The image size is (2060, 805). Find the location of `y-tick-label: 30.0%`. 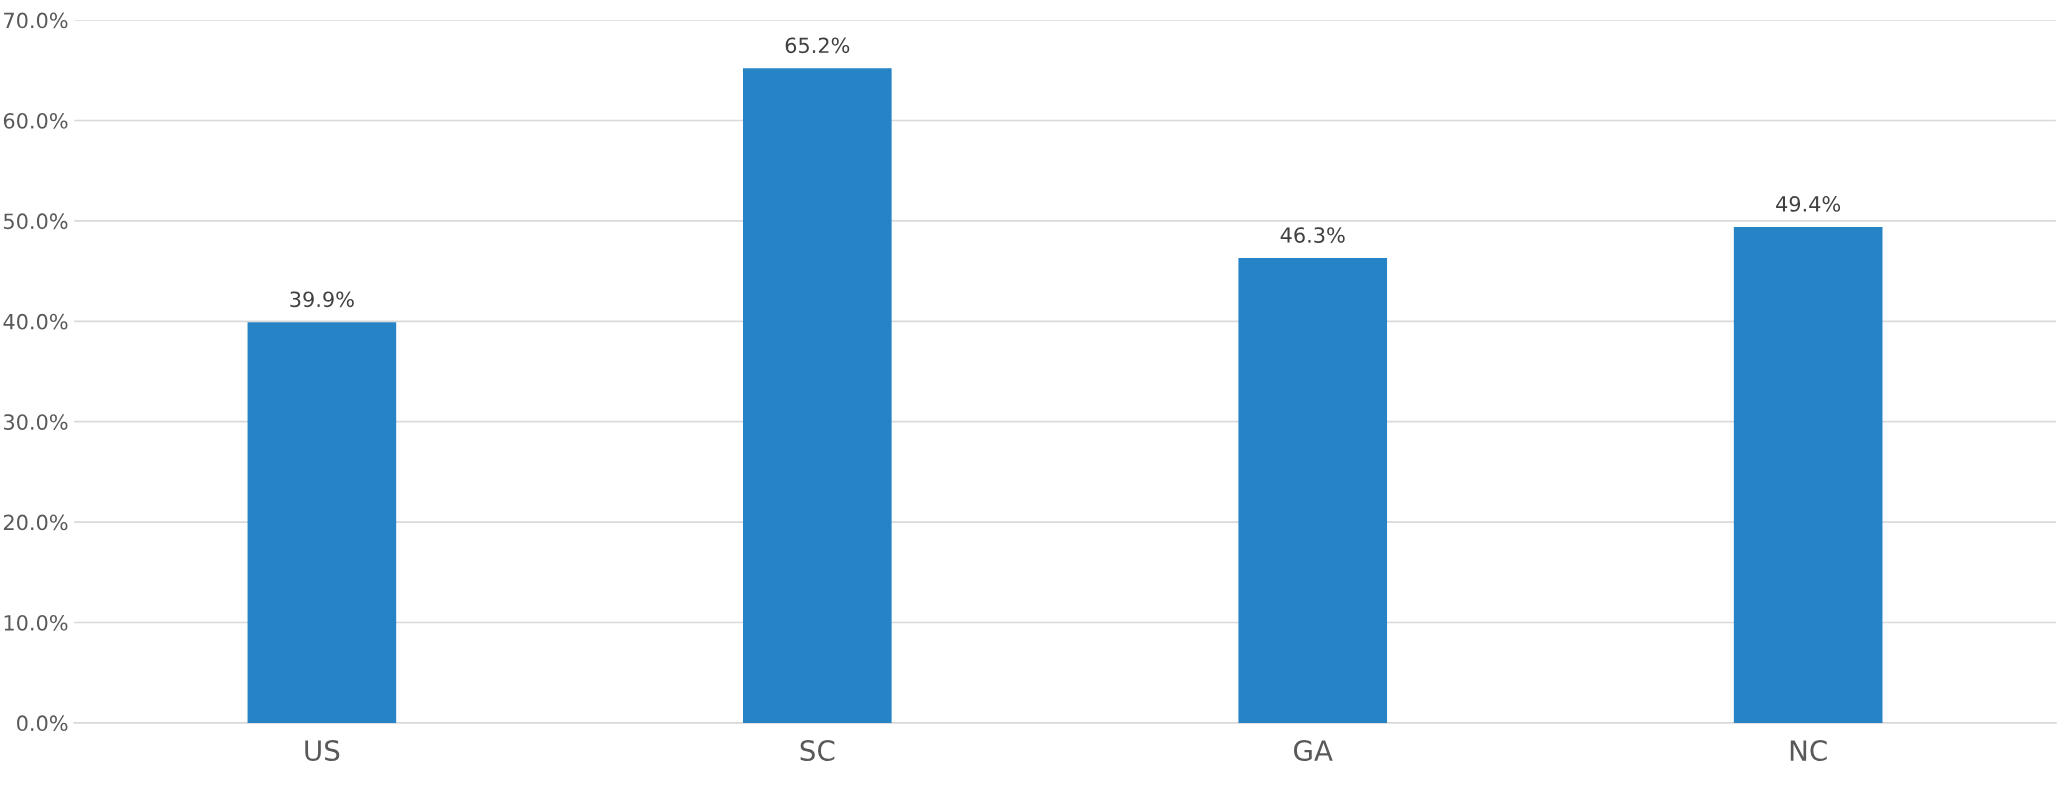

y-tick-label: 30.0% is located at coordinates (36, 422).